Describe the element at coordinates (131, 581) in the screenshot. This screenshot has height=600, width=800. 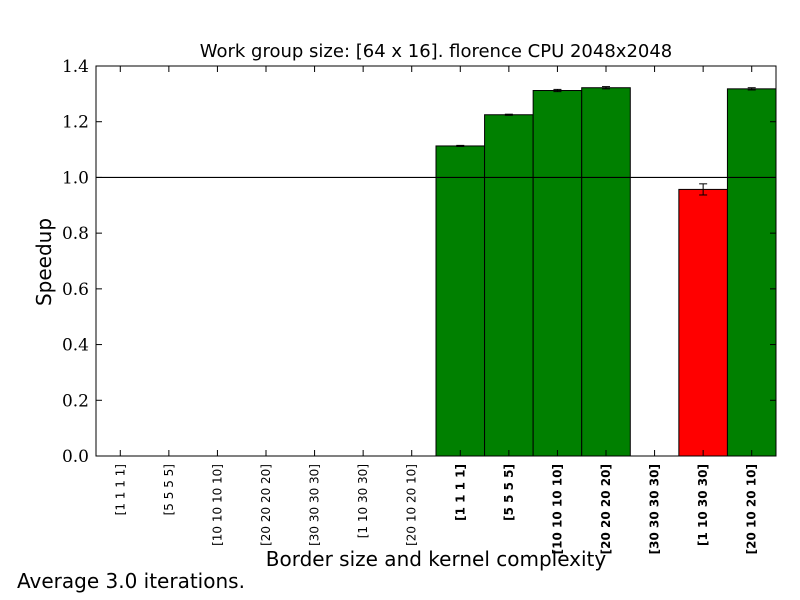
I see `footnote: Average 3.0 iterations.` at that location.